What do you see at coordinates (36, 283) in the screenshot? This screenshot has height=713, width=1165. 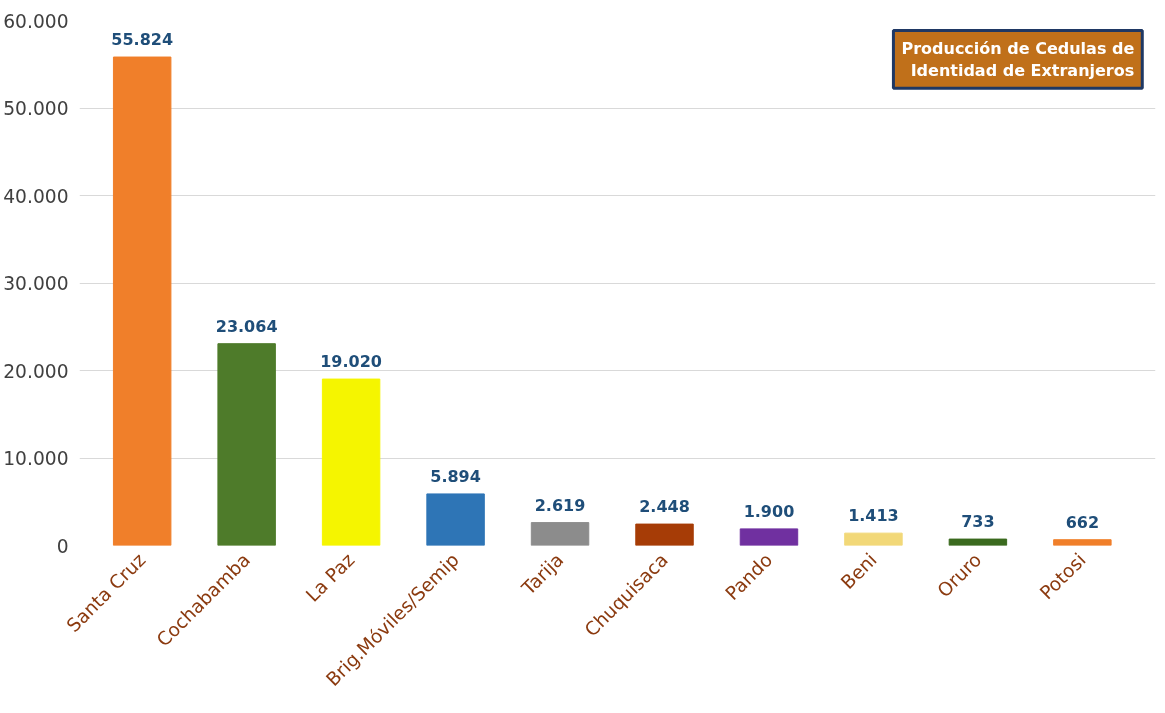 I see `y-tick-label: 30.000` at bounding box center [36, 283].